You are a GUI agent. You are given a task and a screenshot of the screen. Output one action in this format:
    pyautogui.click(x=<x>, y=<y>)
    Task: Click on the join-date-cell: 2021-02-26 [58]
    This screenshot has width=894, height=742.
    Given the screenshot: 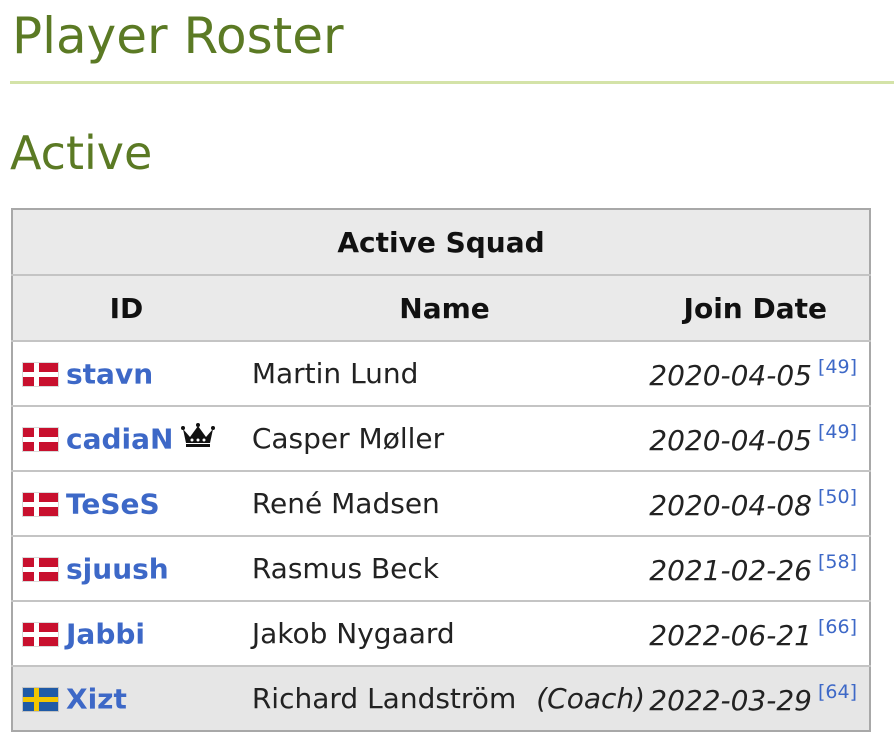 What is the action you would take?
    pyautogui.click(x=759, y=569)
    